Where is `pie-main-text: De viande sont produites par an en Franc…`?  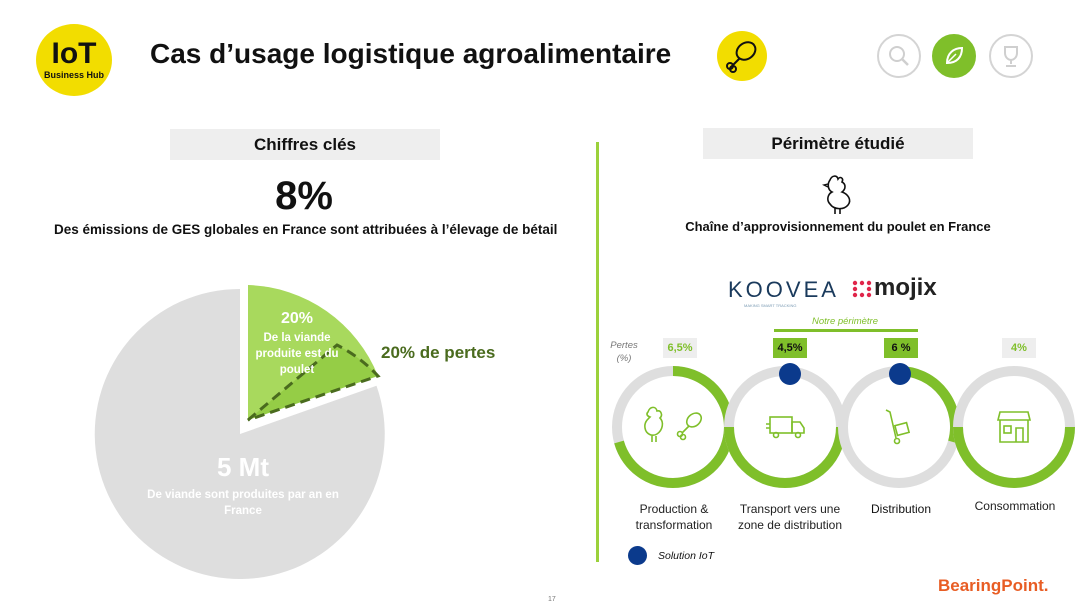 pie-main-text: De viande sont produites par an en Franc… is located at coordinates (243, 503).